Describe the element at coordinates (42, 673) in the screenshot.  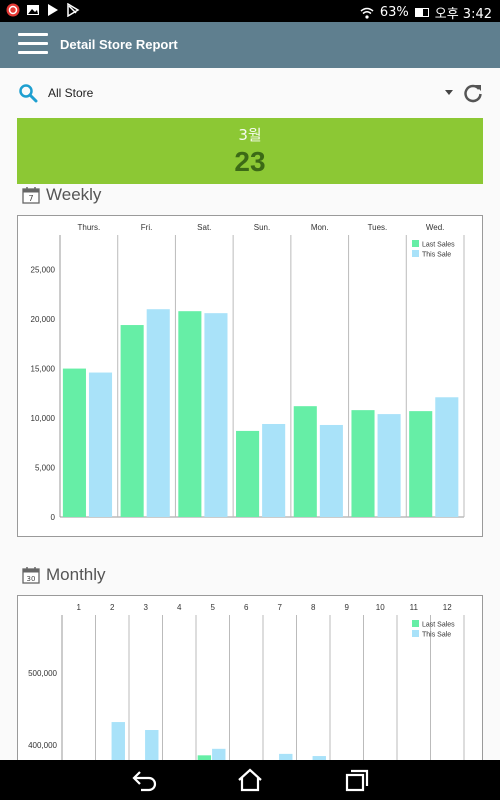
I see `monthly-y-tick-label: 500,000` at that location.